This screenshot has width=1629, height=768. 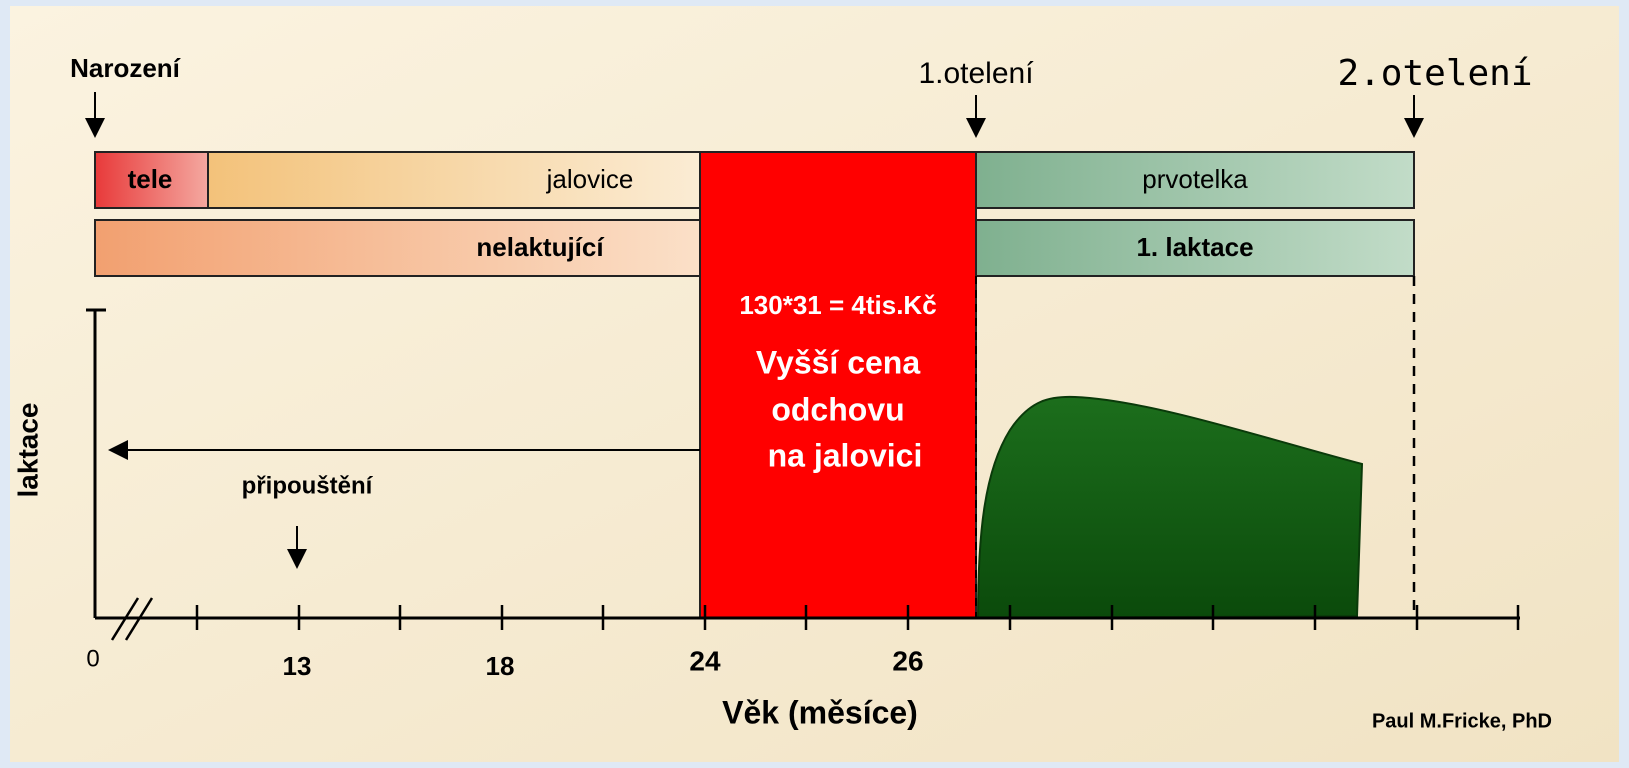 What do you see at coordinates (837, 305) in the screenshot?
I see `formula: 130*31 = 4tis.Kč` at bounding box center [837, 305].